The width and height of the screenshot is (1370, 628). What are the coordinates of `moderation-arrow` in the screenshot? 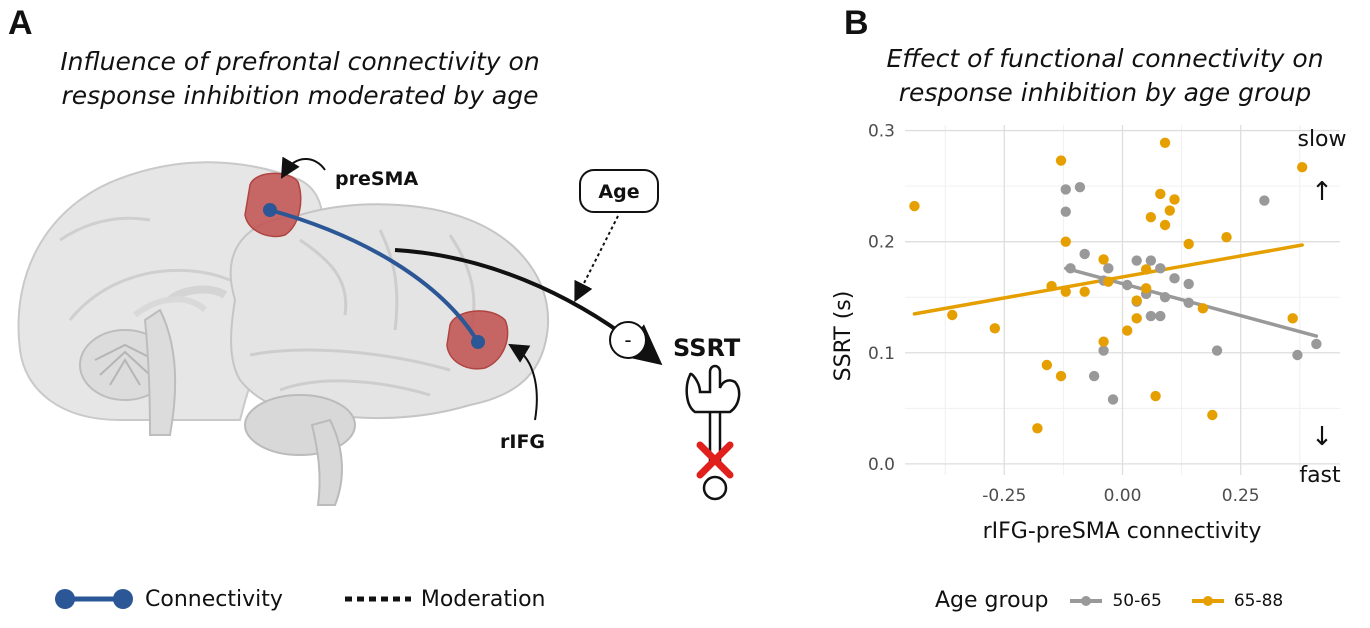 It's located at (596, 259).